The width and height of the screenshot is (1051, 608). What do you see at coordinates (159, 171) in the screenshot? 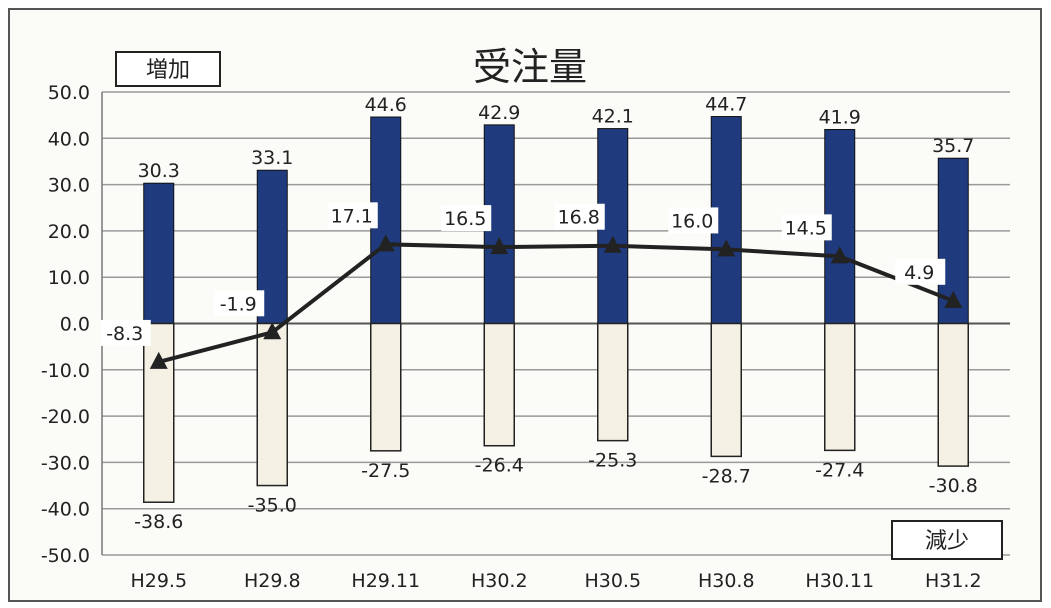
I see `data-label-increase: 30.3` at bounding box center [159, 171].